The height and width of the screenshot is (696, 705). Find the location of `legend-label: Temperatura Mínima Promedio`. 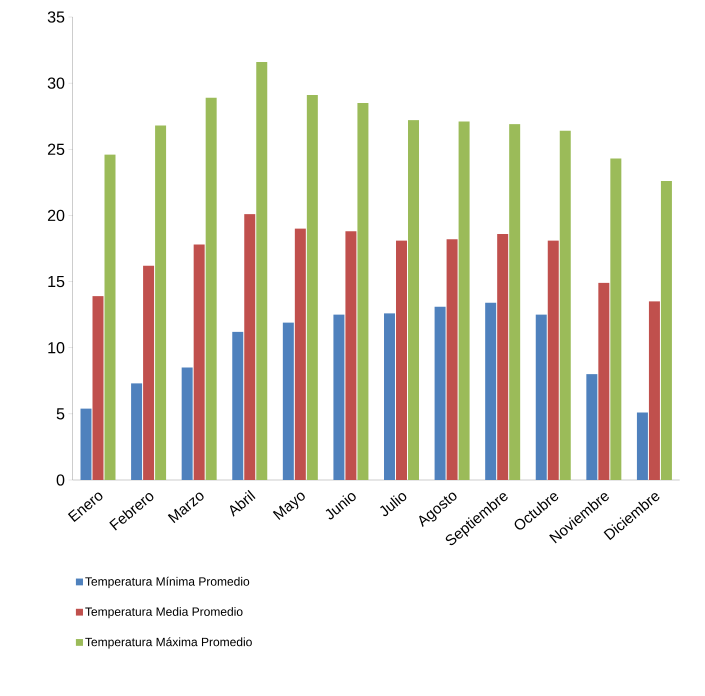

legend-label: Temperatura Mínima Promedio is located at coordinates (167, 582).